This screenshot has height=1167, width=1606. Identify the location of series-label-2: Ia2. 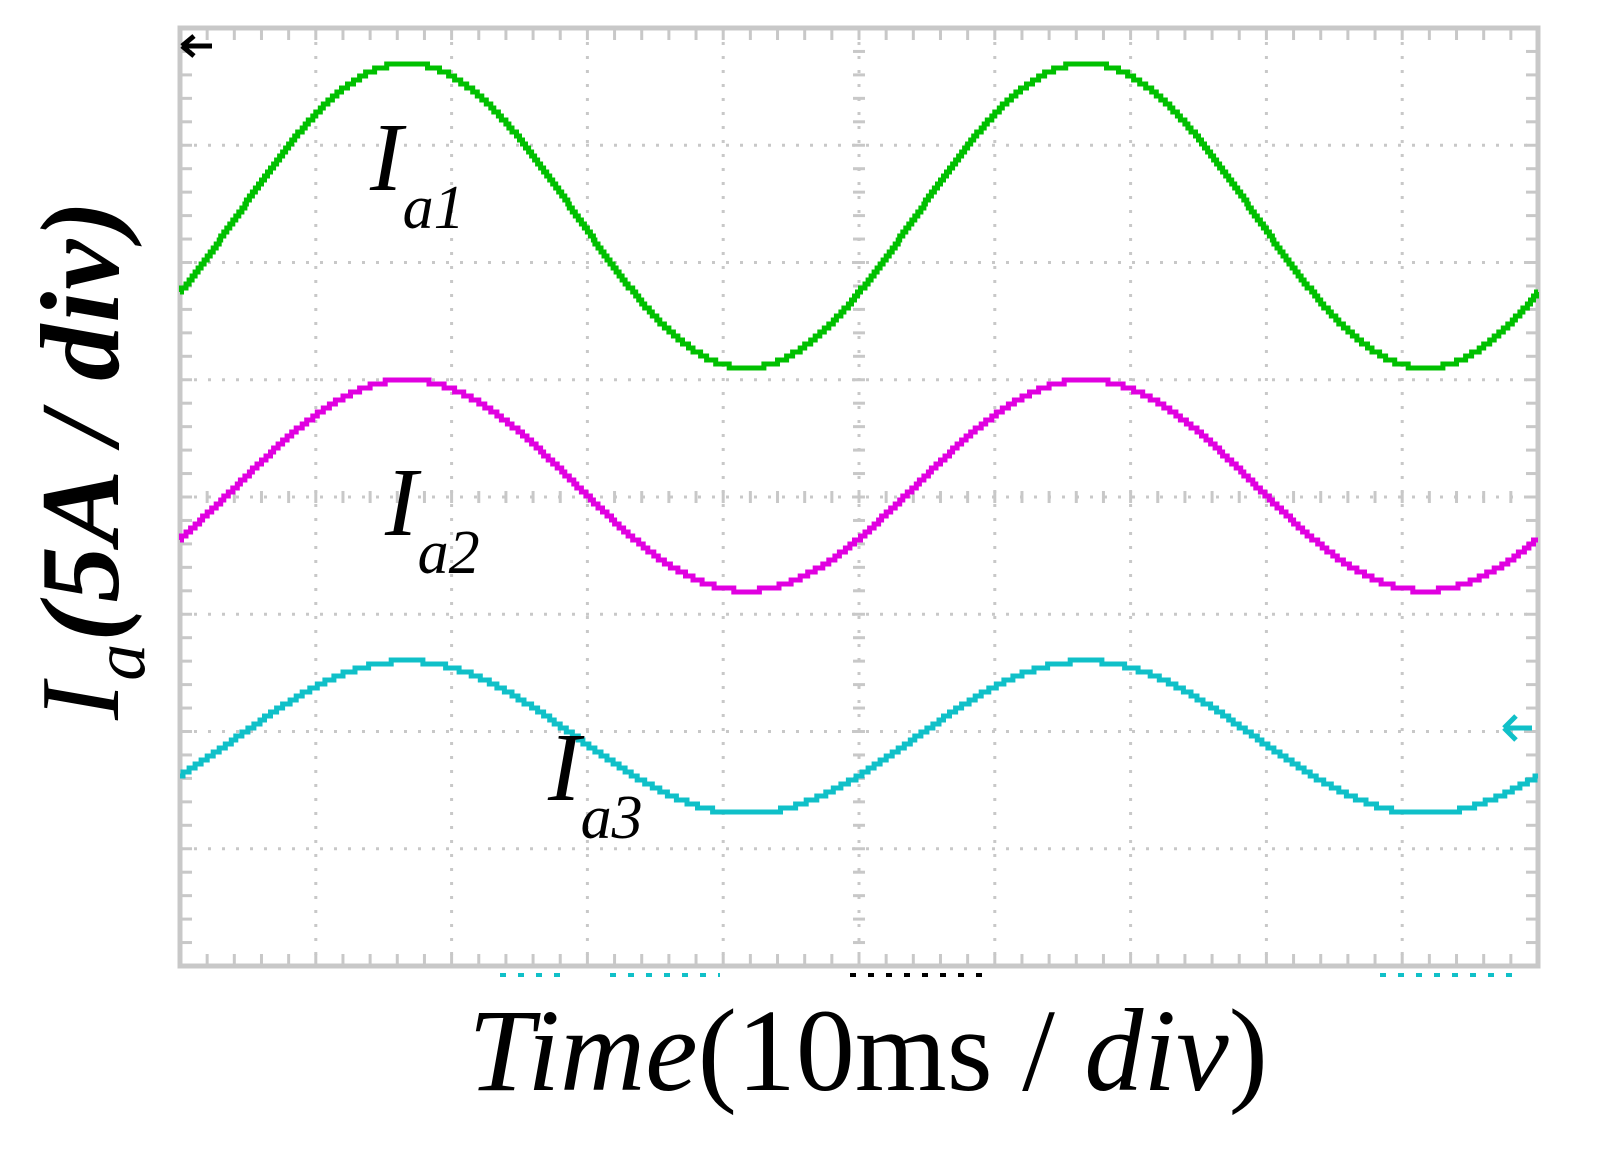
(432, 518).